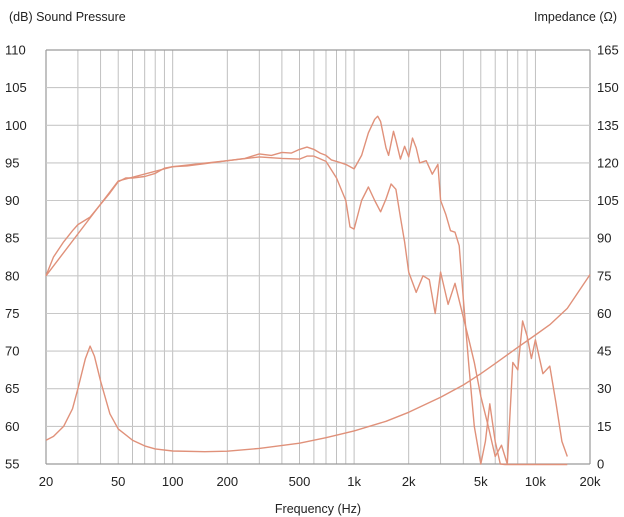 The height and width of the screenshot is (517, 624). What do you see at coordinates (600, 464) in the screenshot?
I see `y-right-tick-label: 0` at bounding box center [600, 464].